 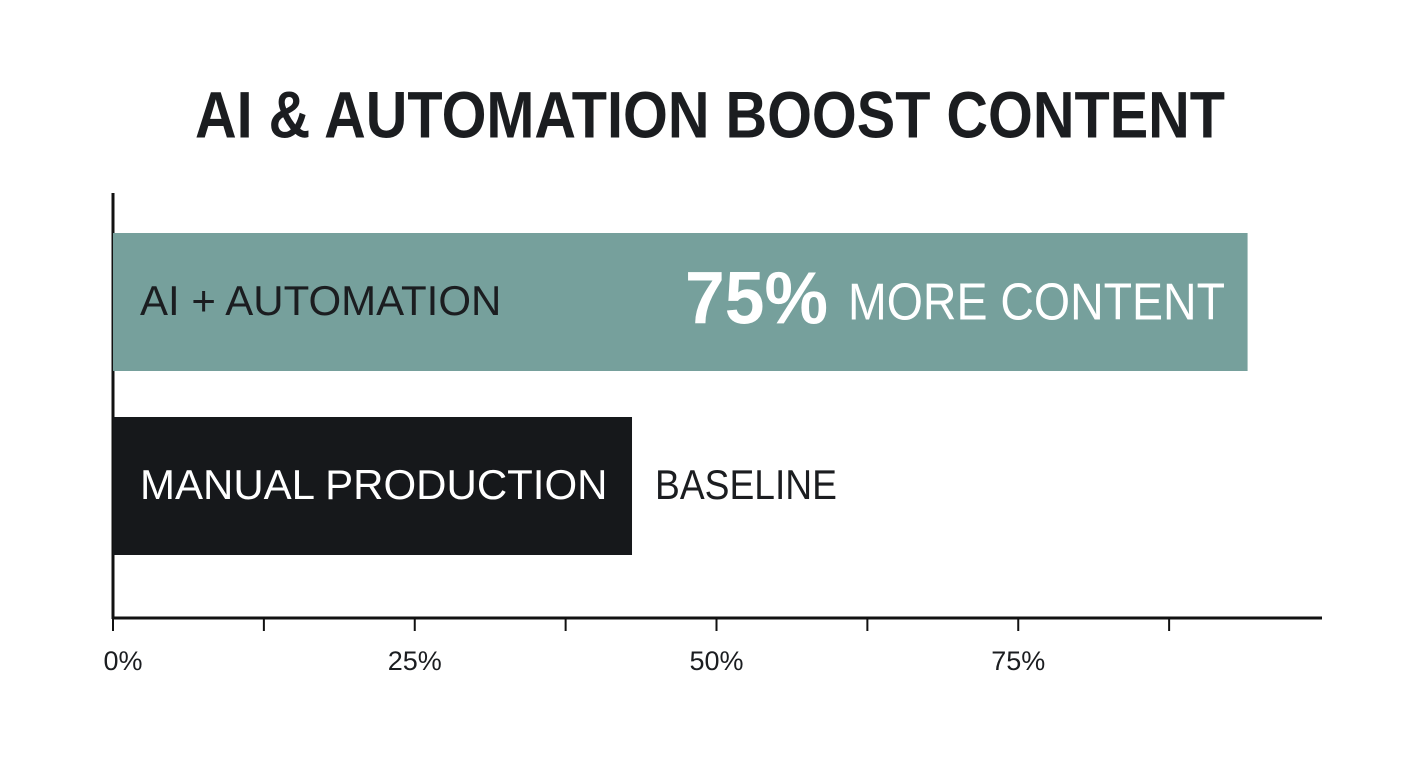 I want to click on x-tick-label: 50%, so click(x=716, y=661).